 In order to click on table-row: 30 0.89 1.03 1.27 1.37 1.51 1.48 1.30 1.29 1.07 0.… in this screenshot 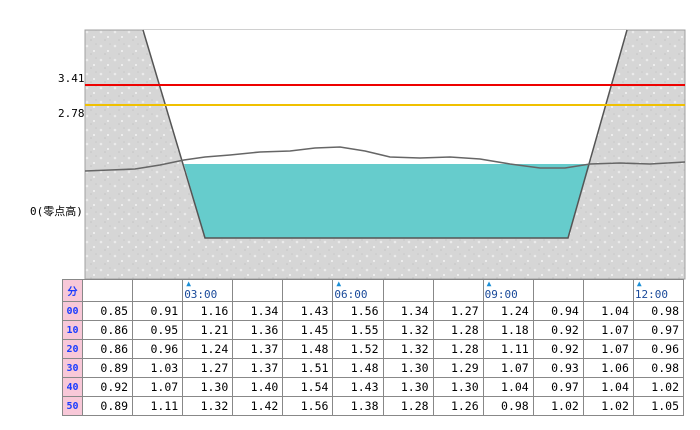, I will do `click(373, 368)`.